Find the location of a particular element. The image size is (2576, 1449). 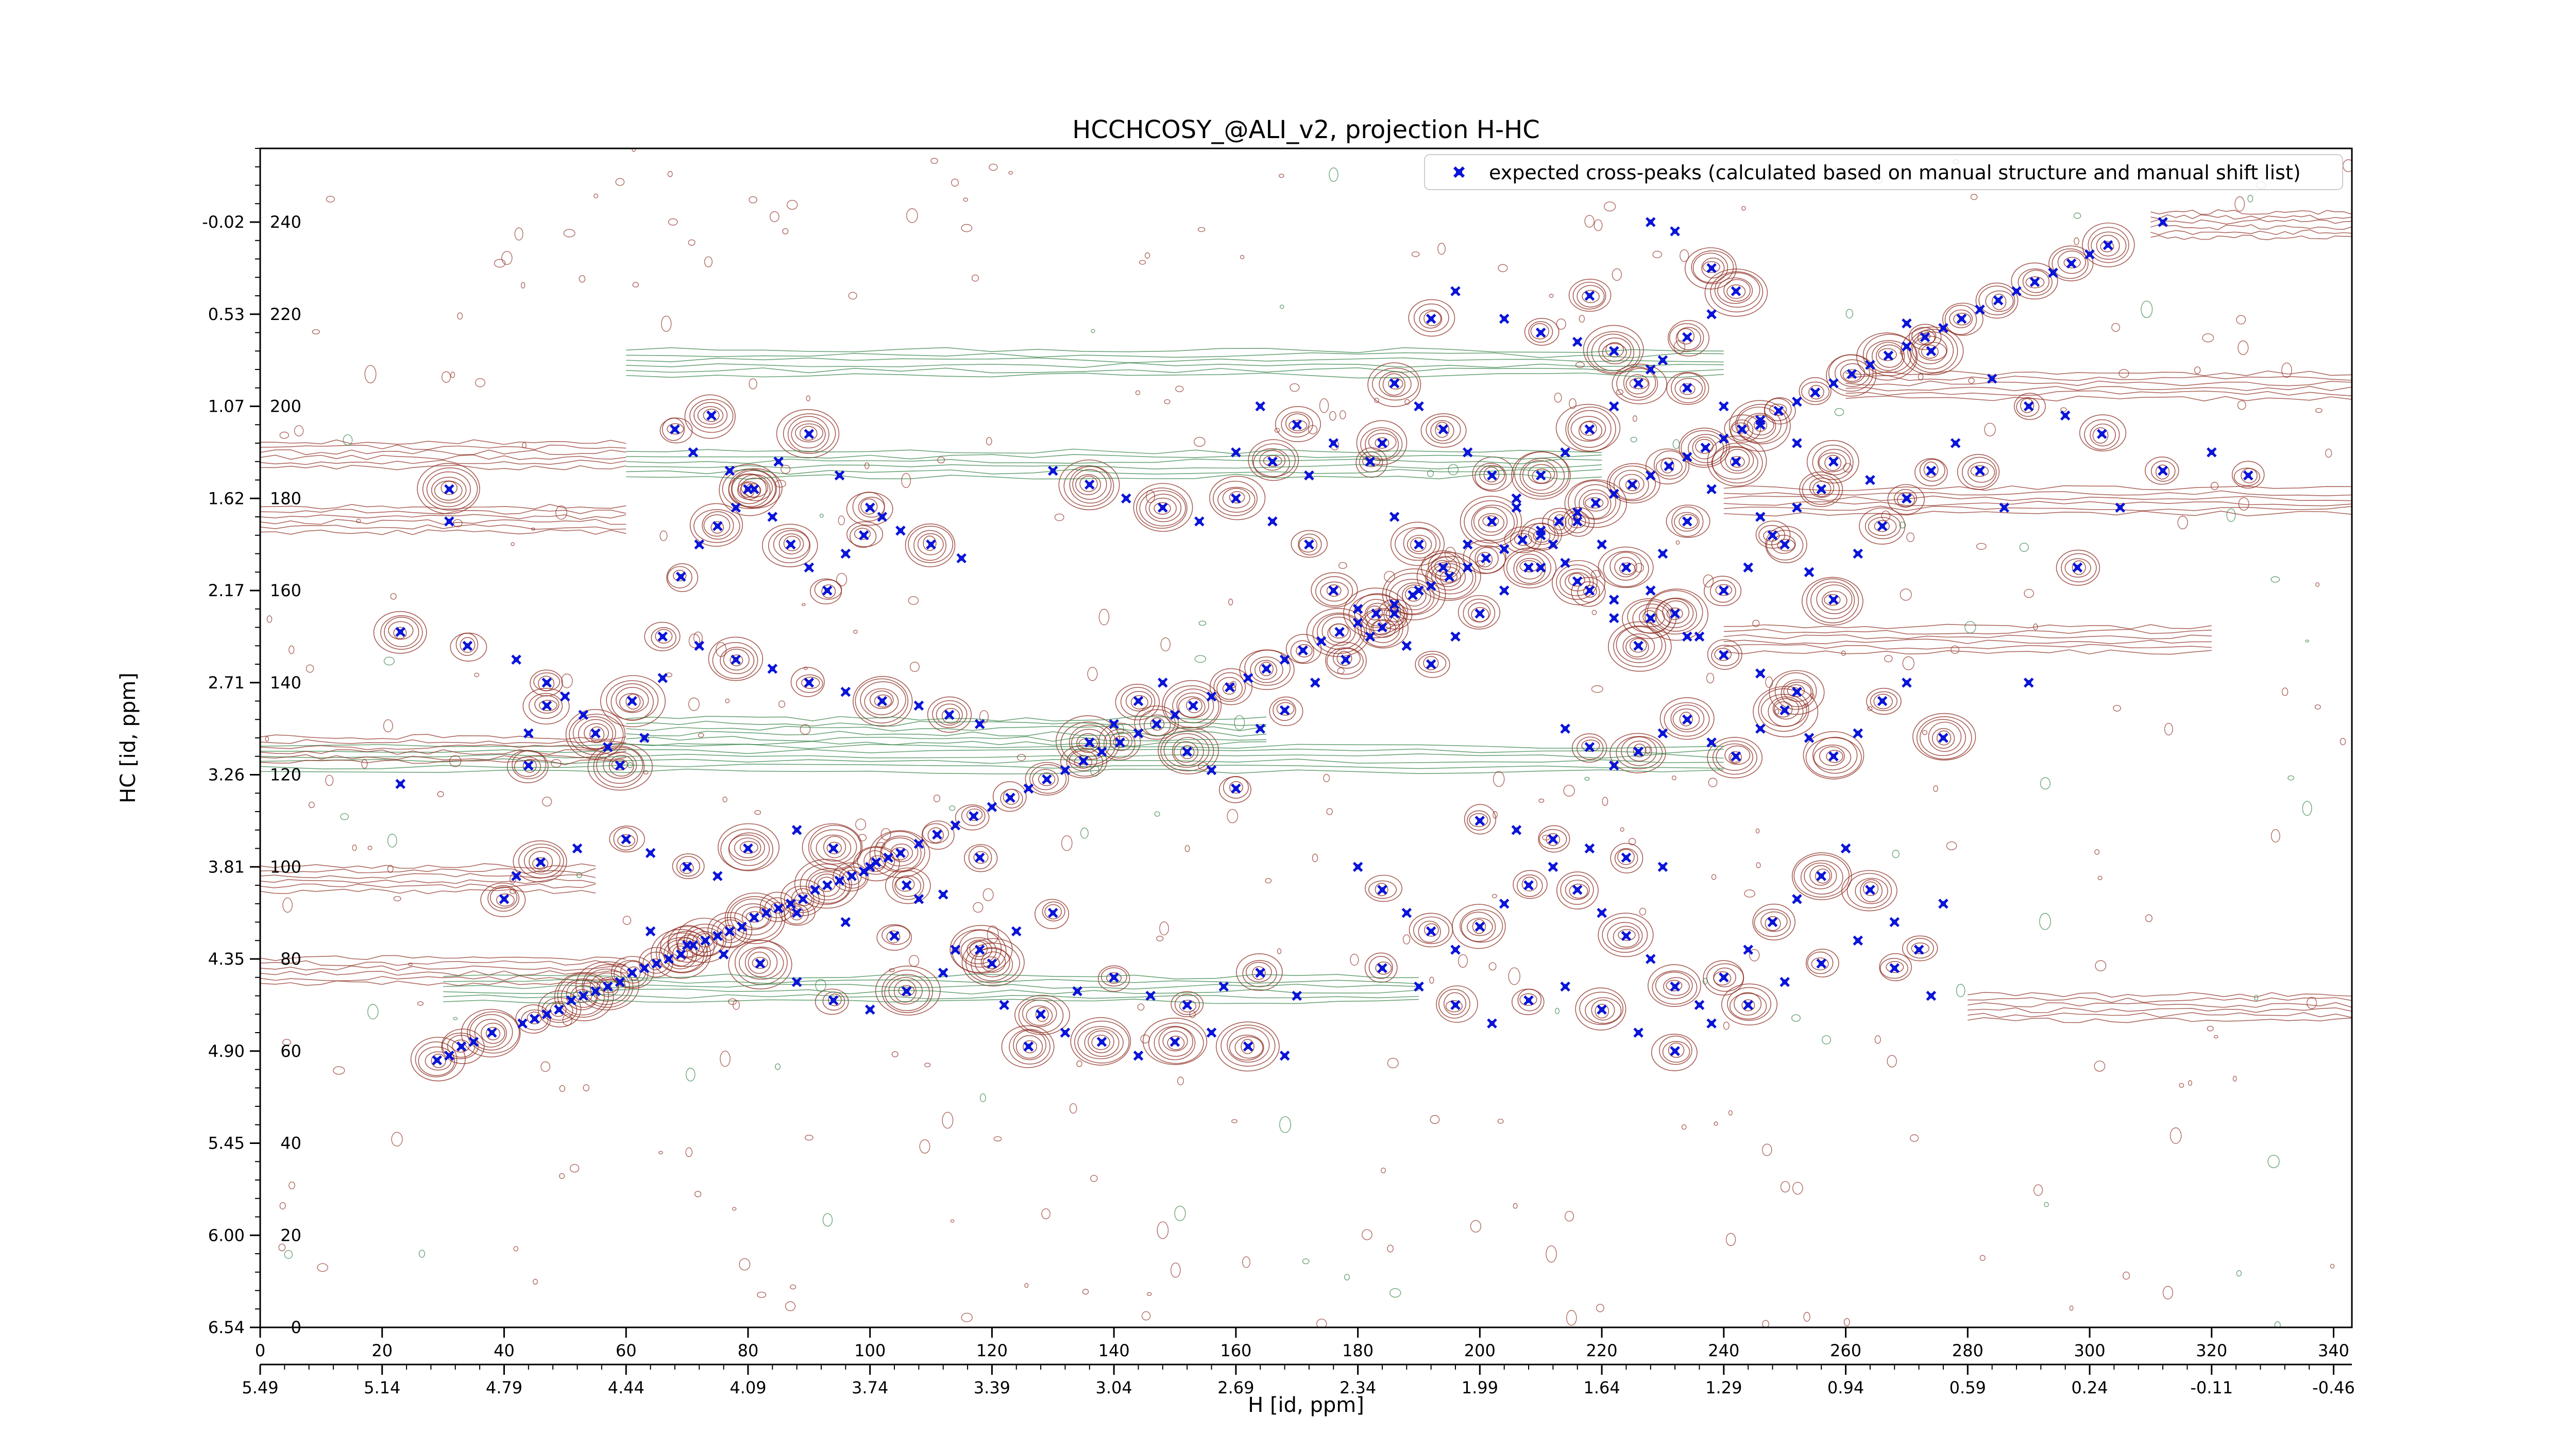

x-index-tick-label: 300 is located at coordinates (2089, 1350).